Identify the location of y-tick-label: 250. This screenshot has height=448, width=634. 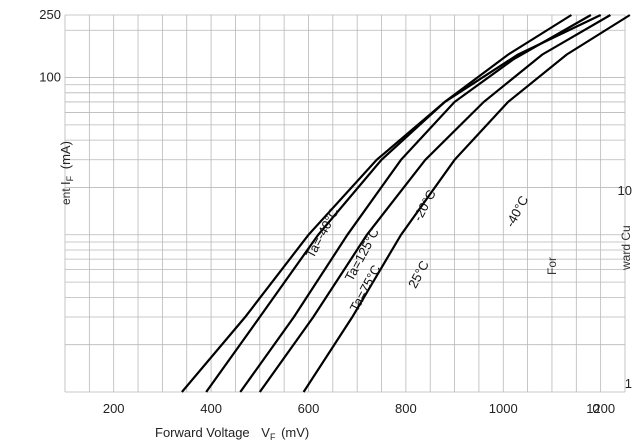
(50, 14).